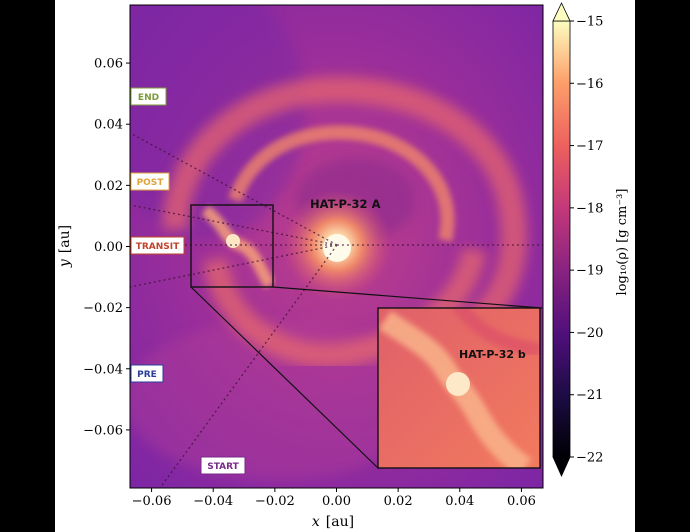 The width and height of the screenshot is (690, 532). I want to click on x-tick-label: 0.04, so click(459, 501).